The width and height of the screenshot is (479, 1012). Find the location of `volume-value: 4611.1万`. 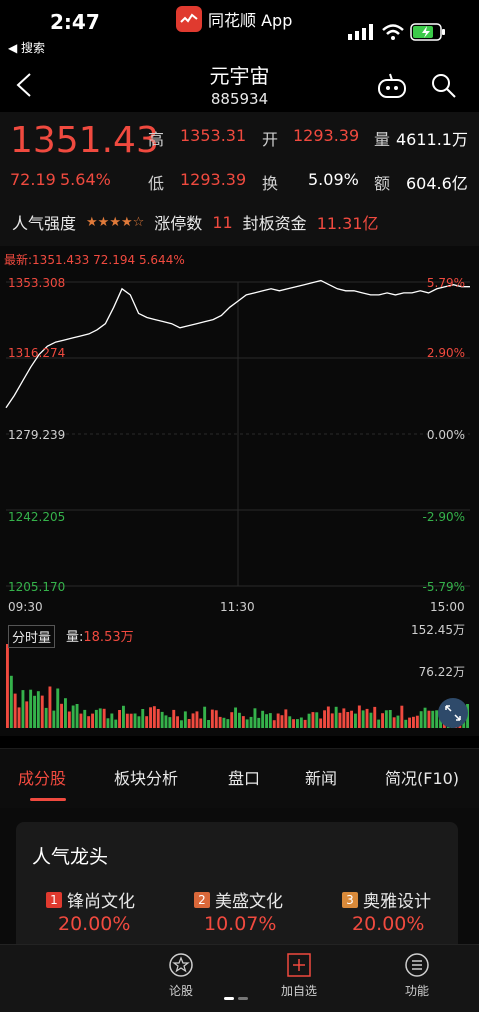

volume-value: 4611.1万 is located at coordinates (432, 139).